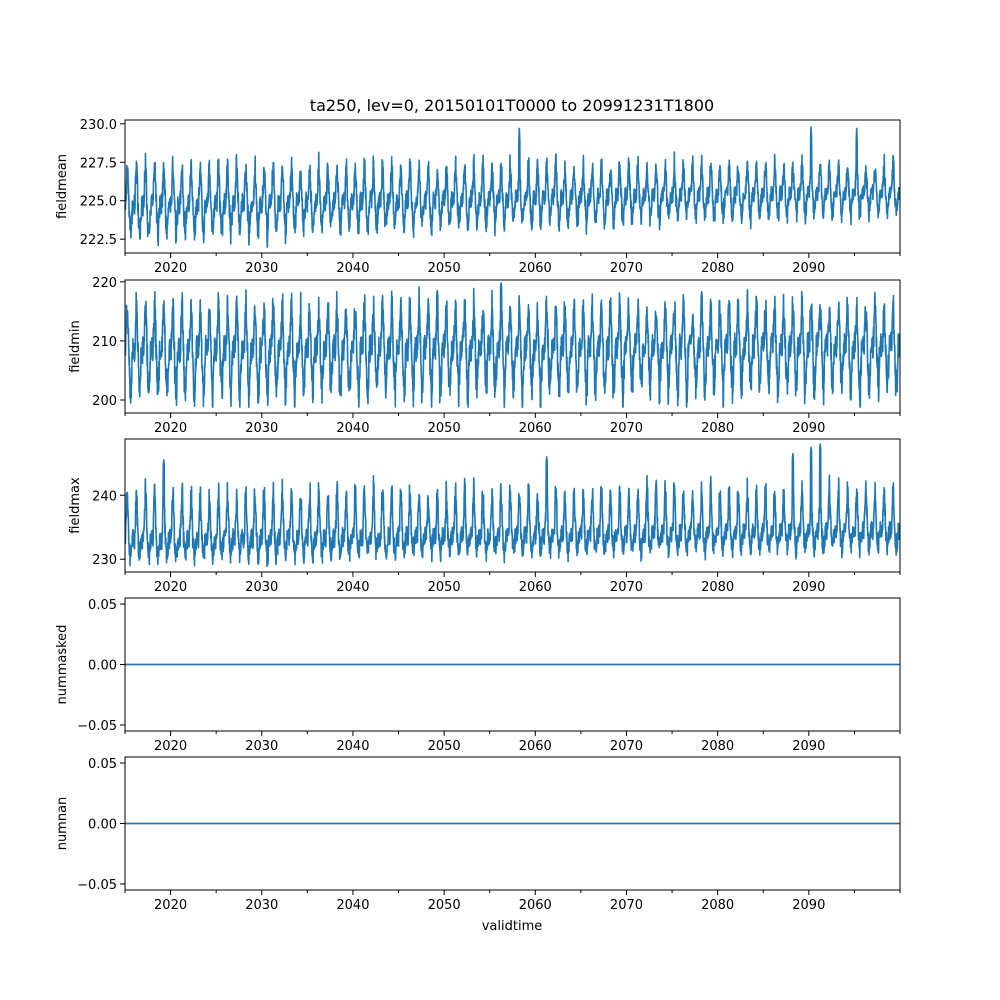  I want to click on series-line-fieldmin, so click(512, 345).